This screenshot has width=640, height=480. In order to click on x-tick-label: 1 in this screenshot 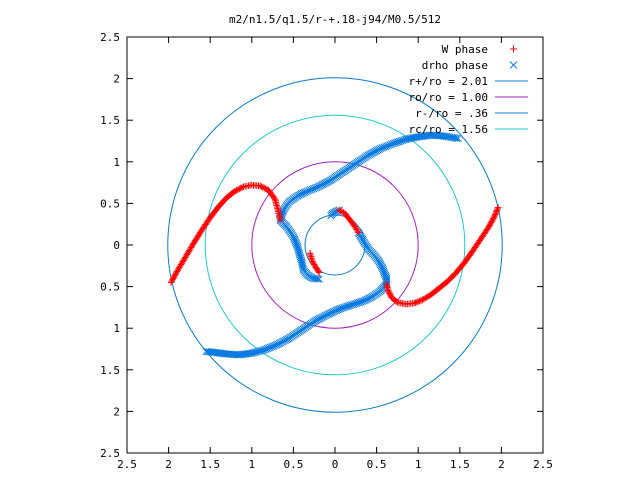, I will do `click(251, 464)`.